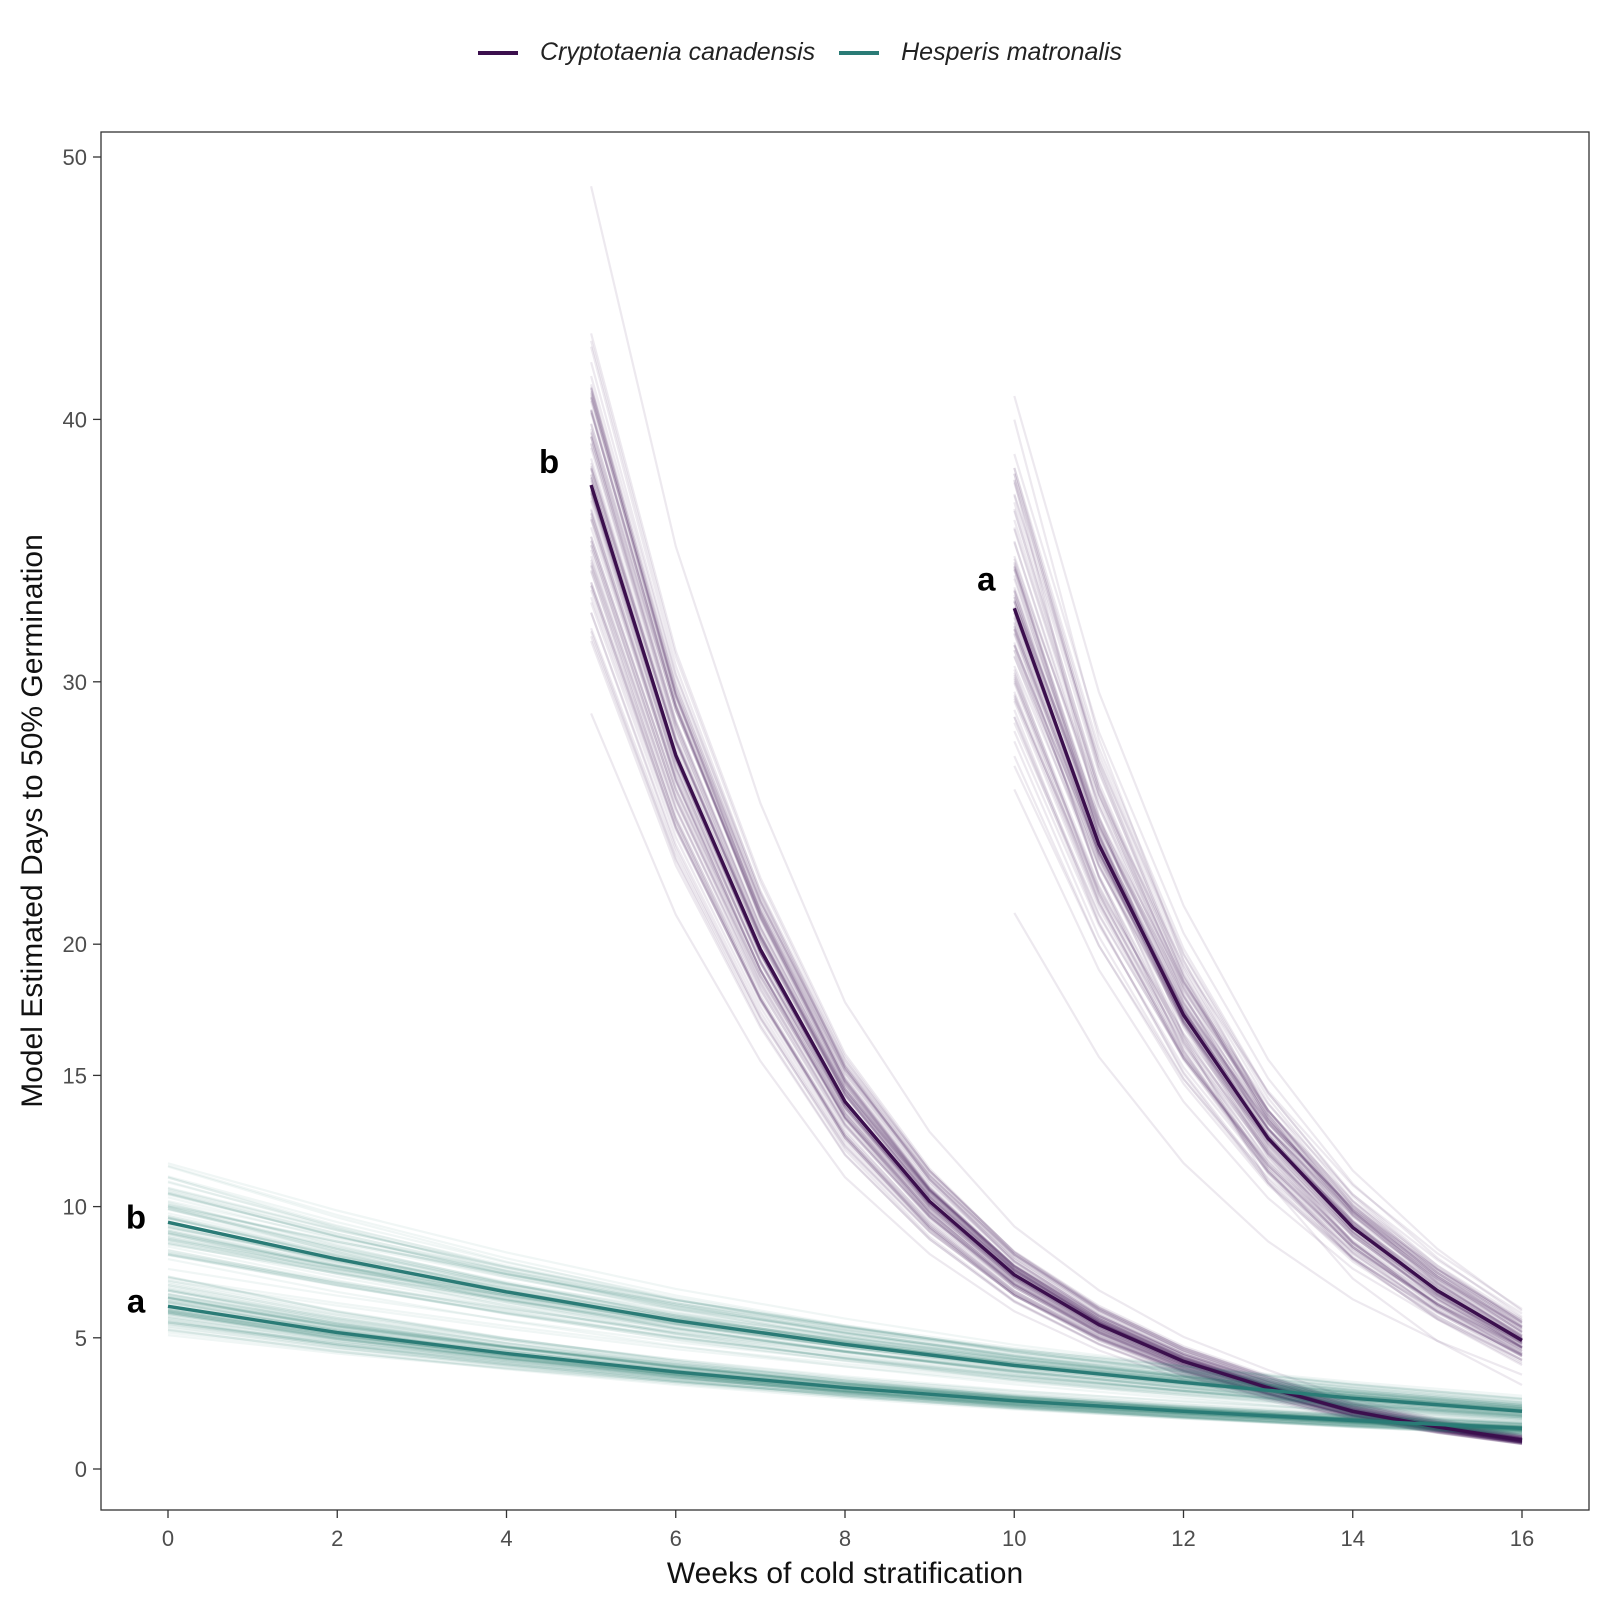 The width and height of the screenshot is (1600, 1600). Describe the element at coordinates (75, 157) in the screenshot. I see `y-tick-label: 50` at that location.